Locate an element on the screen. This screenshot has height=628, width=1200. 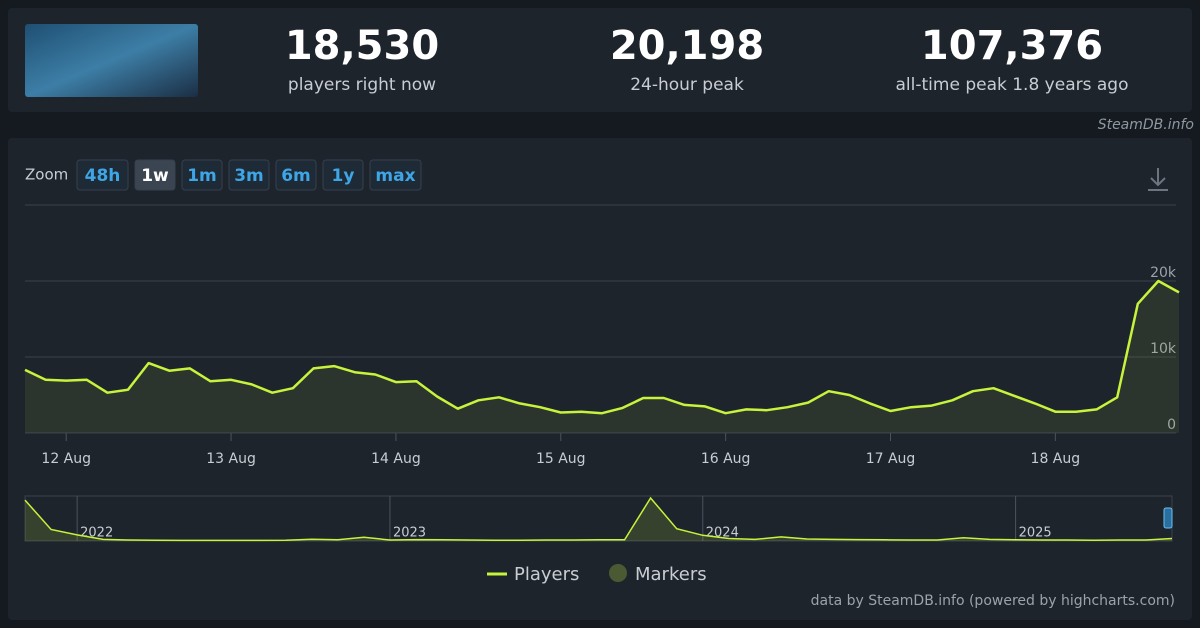
x-tick-label: 18 Aug is located at coordinates (1056, 459).